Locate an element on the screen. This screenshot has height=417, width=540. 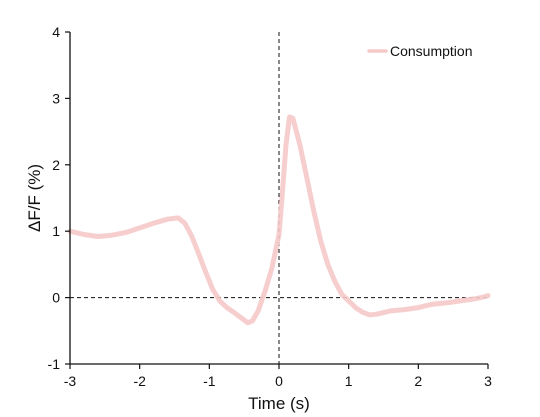
legend-label-consumption: Consumption is located at coordinates (431, 51).